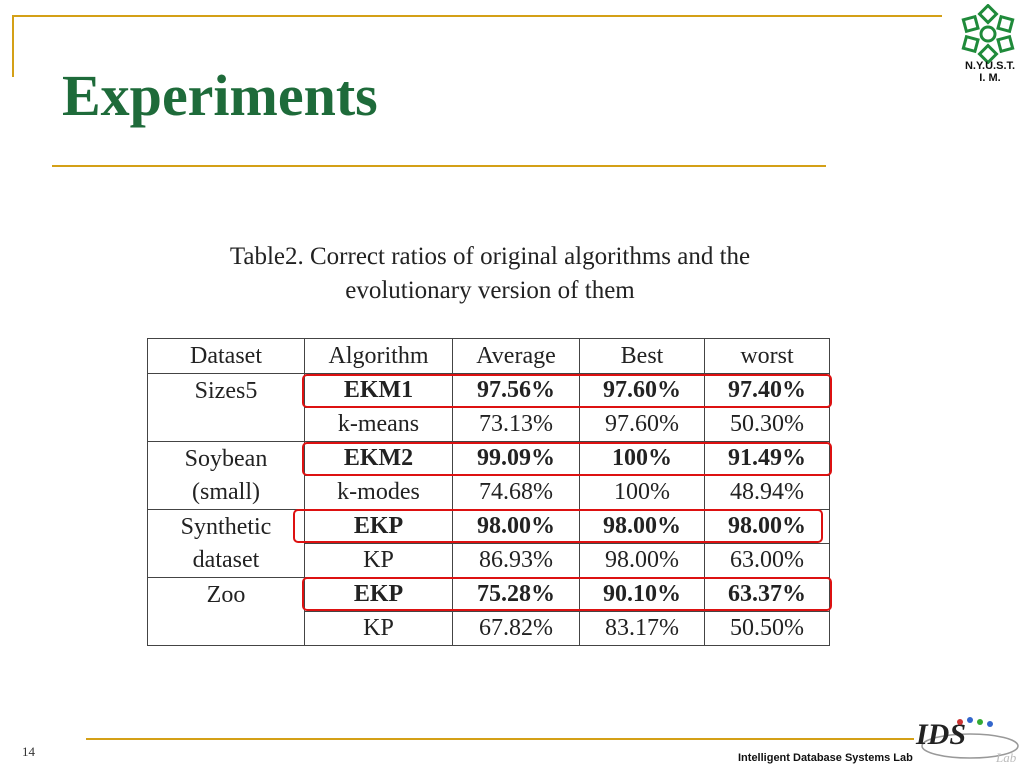 The image size is (1024, 768). I want to click on table-row: Soybean (small) EKM2 99.09% 100% 91.49%, so click(488, 475).